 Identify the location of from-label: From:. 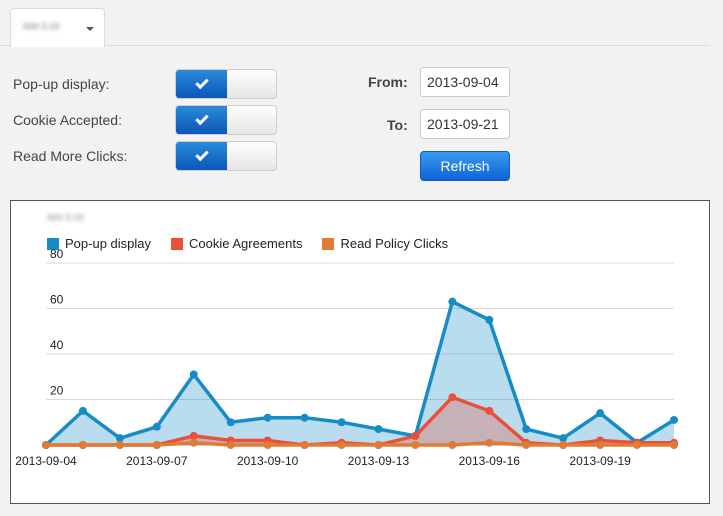
(388, 82).